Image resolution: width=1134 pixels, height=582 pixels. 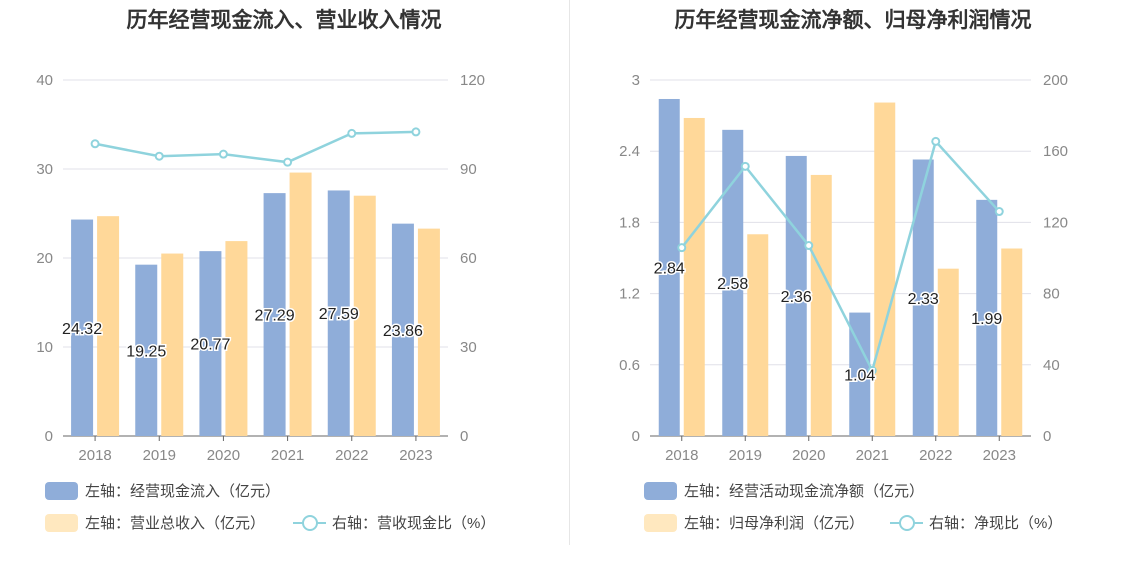 What do you see at coordinates (175, 523) in the screenshot?
I see `legend-label: 左轴：营业总收入（亿元）` at bounding box center [175, 523].